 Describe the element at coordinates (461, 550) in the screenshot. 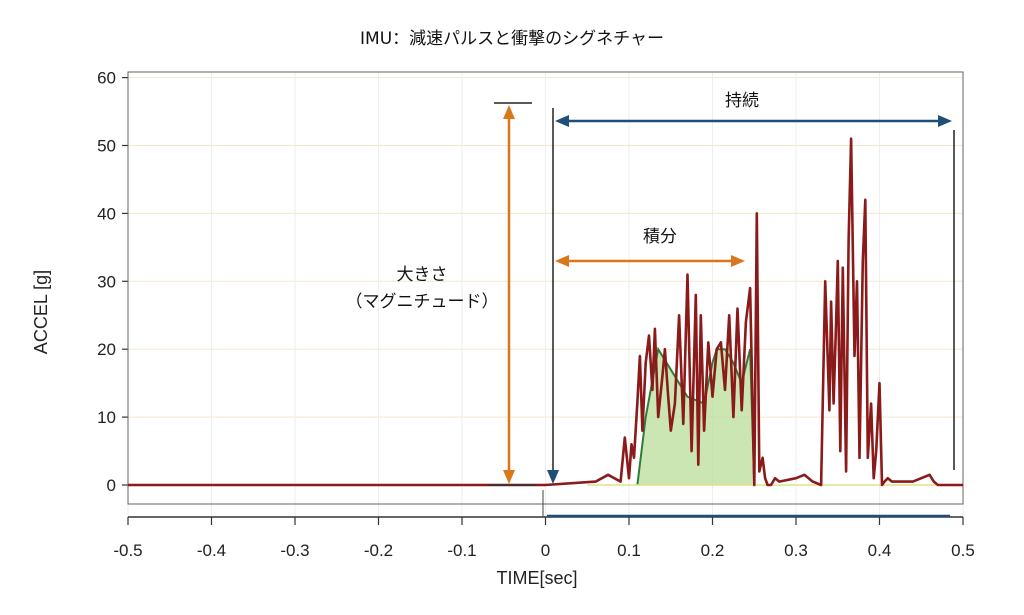

I see `x-tick-label: -0.1` at that location.